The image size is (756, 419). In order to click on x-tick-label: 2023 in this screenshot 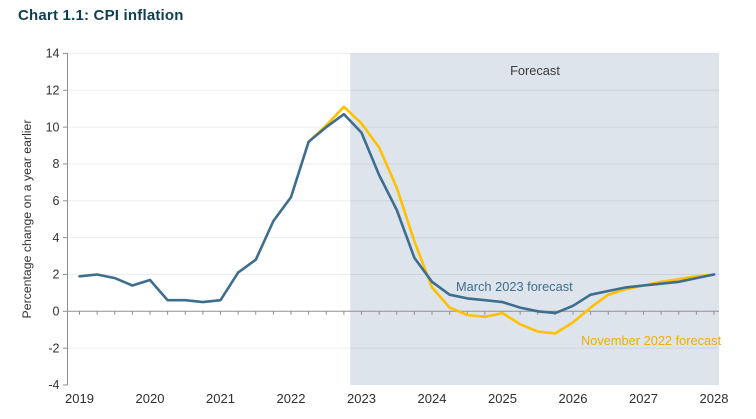, I will do `click(361, 398)`.